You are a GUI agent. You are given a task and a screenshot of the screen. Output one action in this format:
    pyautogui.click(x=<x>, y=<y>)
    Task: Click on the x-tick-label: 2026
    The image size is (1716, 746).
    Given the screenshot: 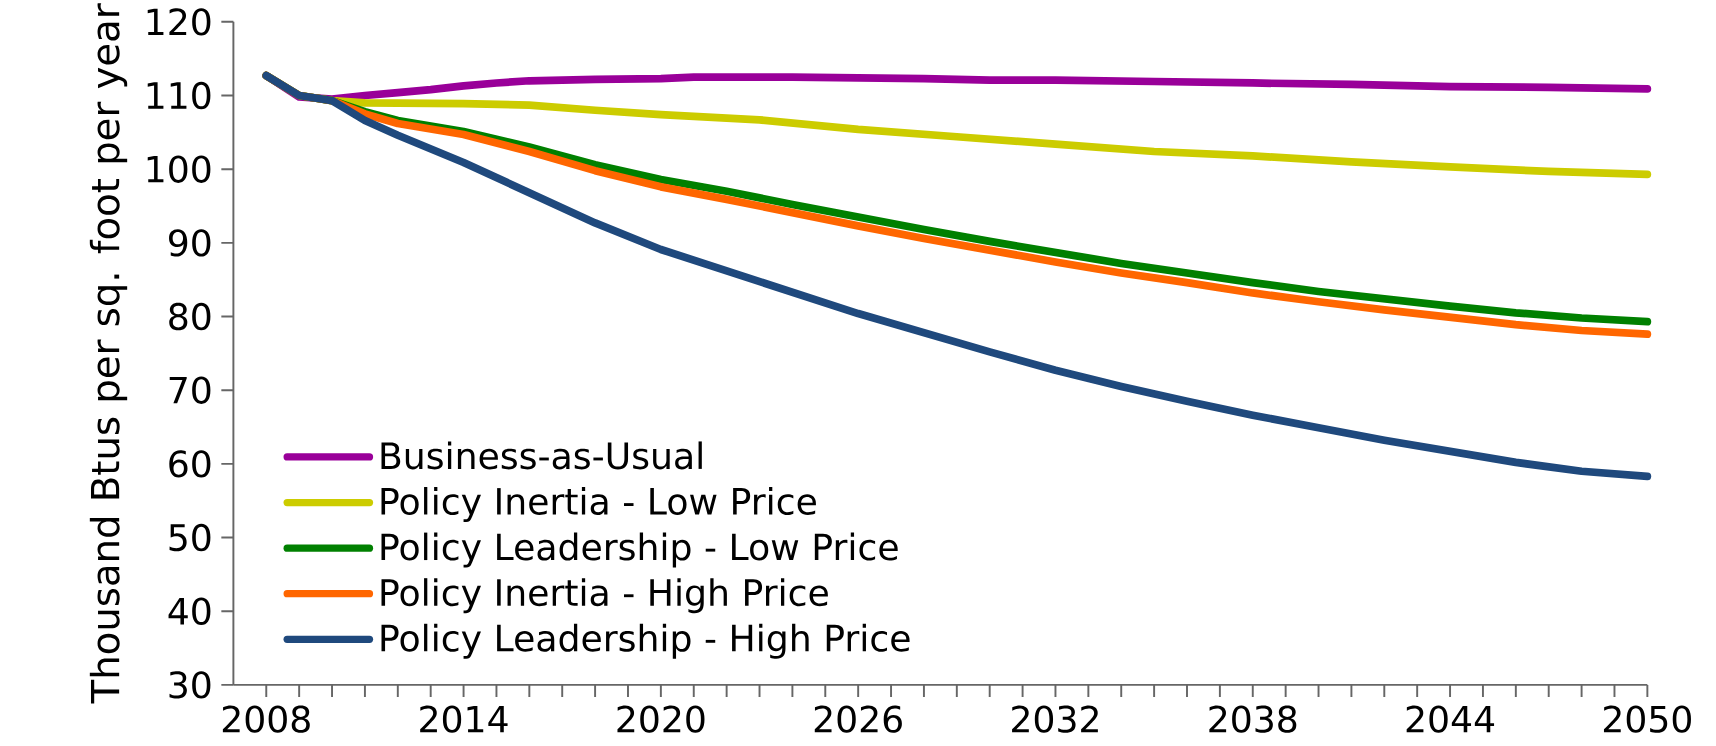 What is the action you would take?
    pyautogui.click(x=858, y=719)
    